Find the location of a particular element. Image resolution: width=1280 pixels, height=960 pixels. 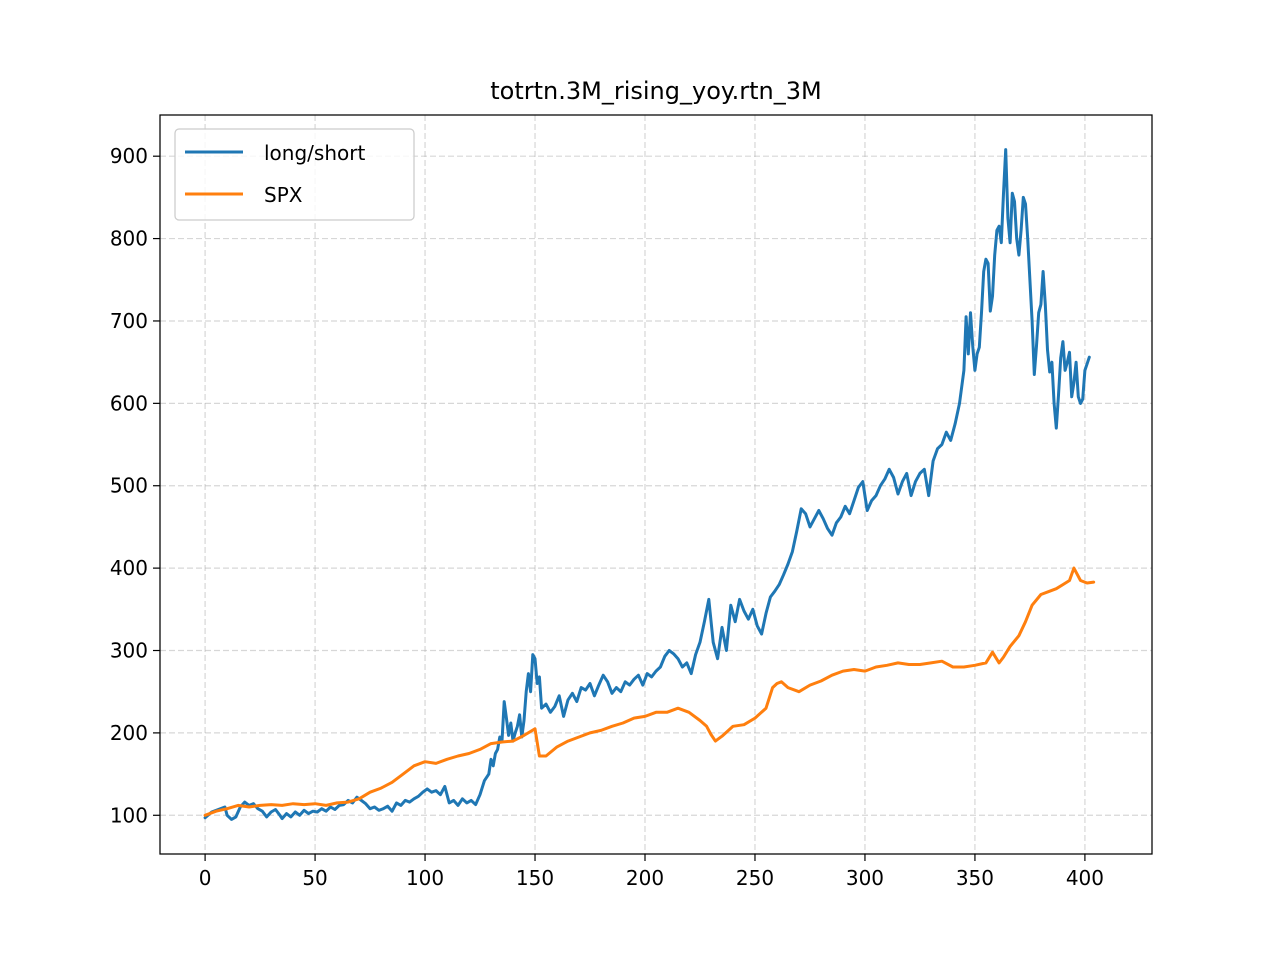

x-tick-label: 400 is located at coordinates (1085, 878).